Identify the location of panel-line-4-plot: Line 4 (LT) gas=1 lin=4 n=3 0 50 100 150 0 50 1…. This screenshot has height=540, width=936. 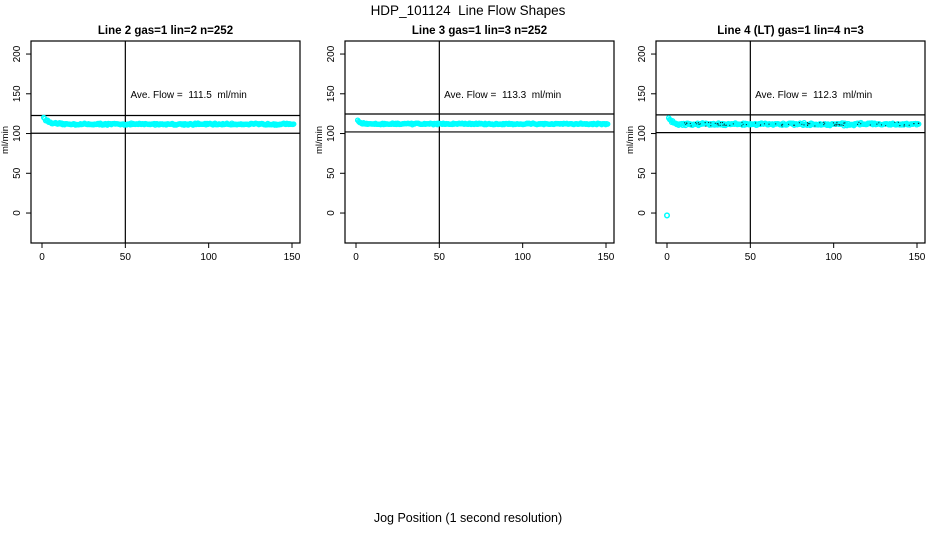
(775, 144).